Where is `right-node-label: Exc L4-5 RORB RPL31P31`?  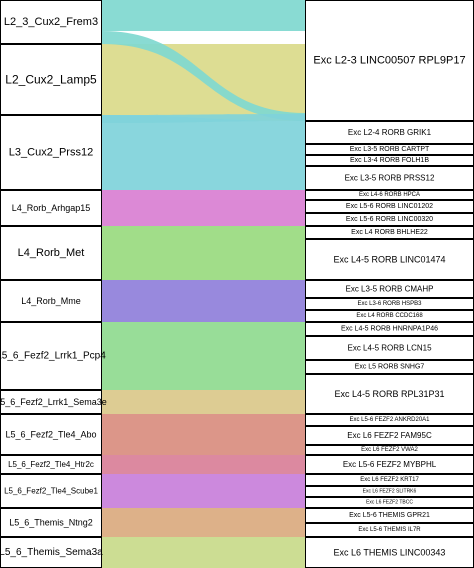
right-node-label: Exc L4-5 RORB RPL31P31 is located at coordinates (389, 394).